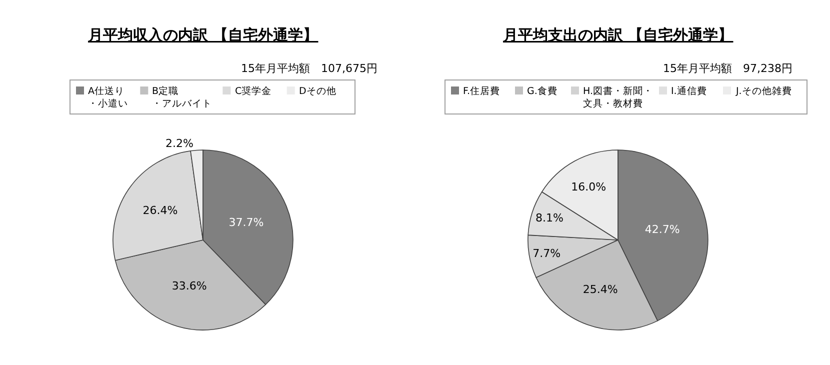  Describe the element at coordinates (689, 91) in the screenshot. I see `legend-label: I.通信費` at that location.